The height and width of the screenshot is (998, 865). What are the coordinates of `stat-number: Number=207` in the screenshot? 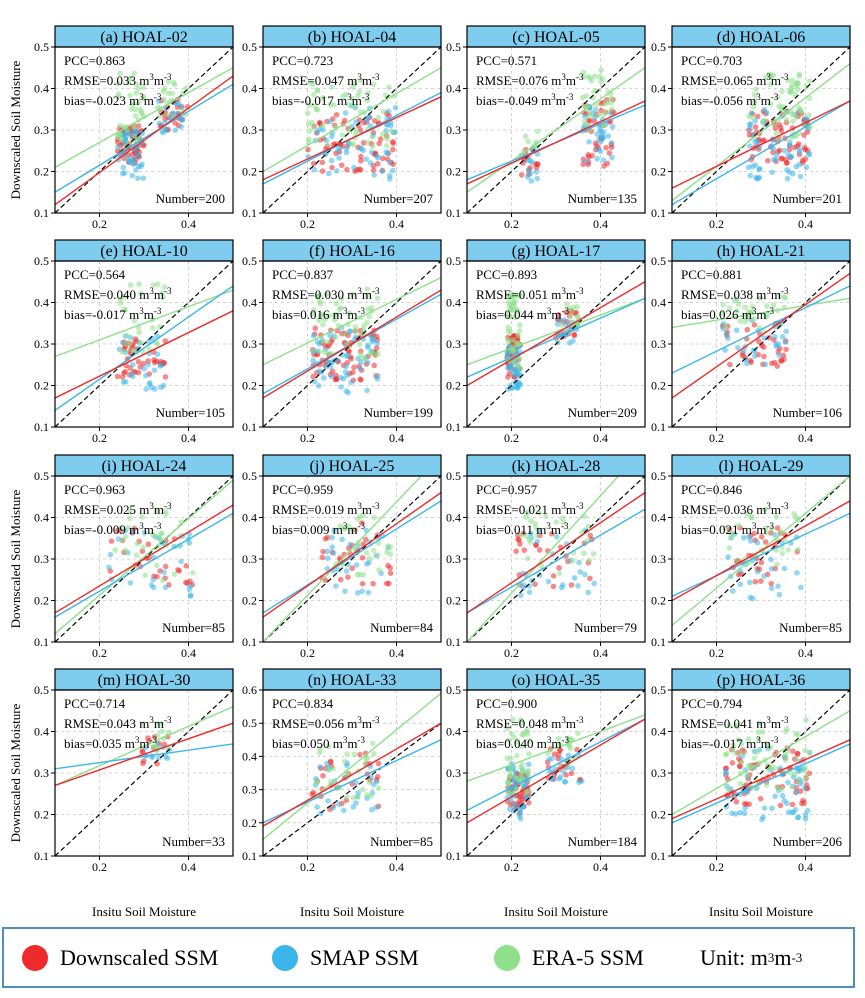 It's located at (399, 198).